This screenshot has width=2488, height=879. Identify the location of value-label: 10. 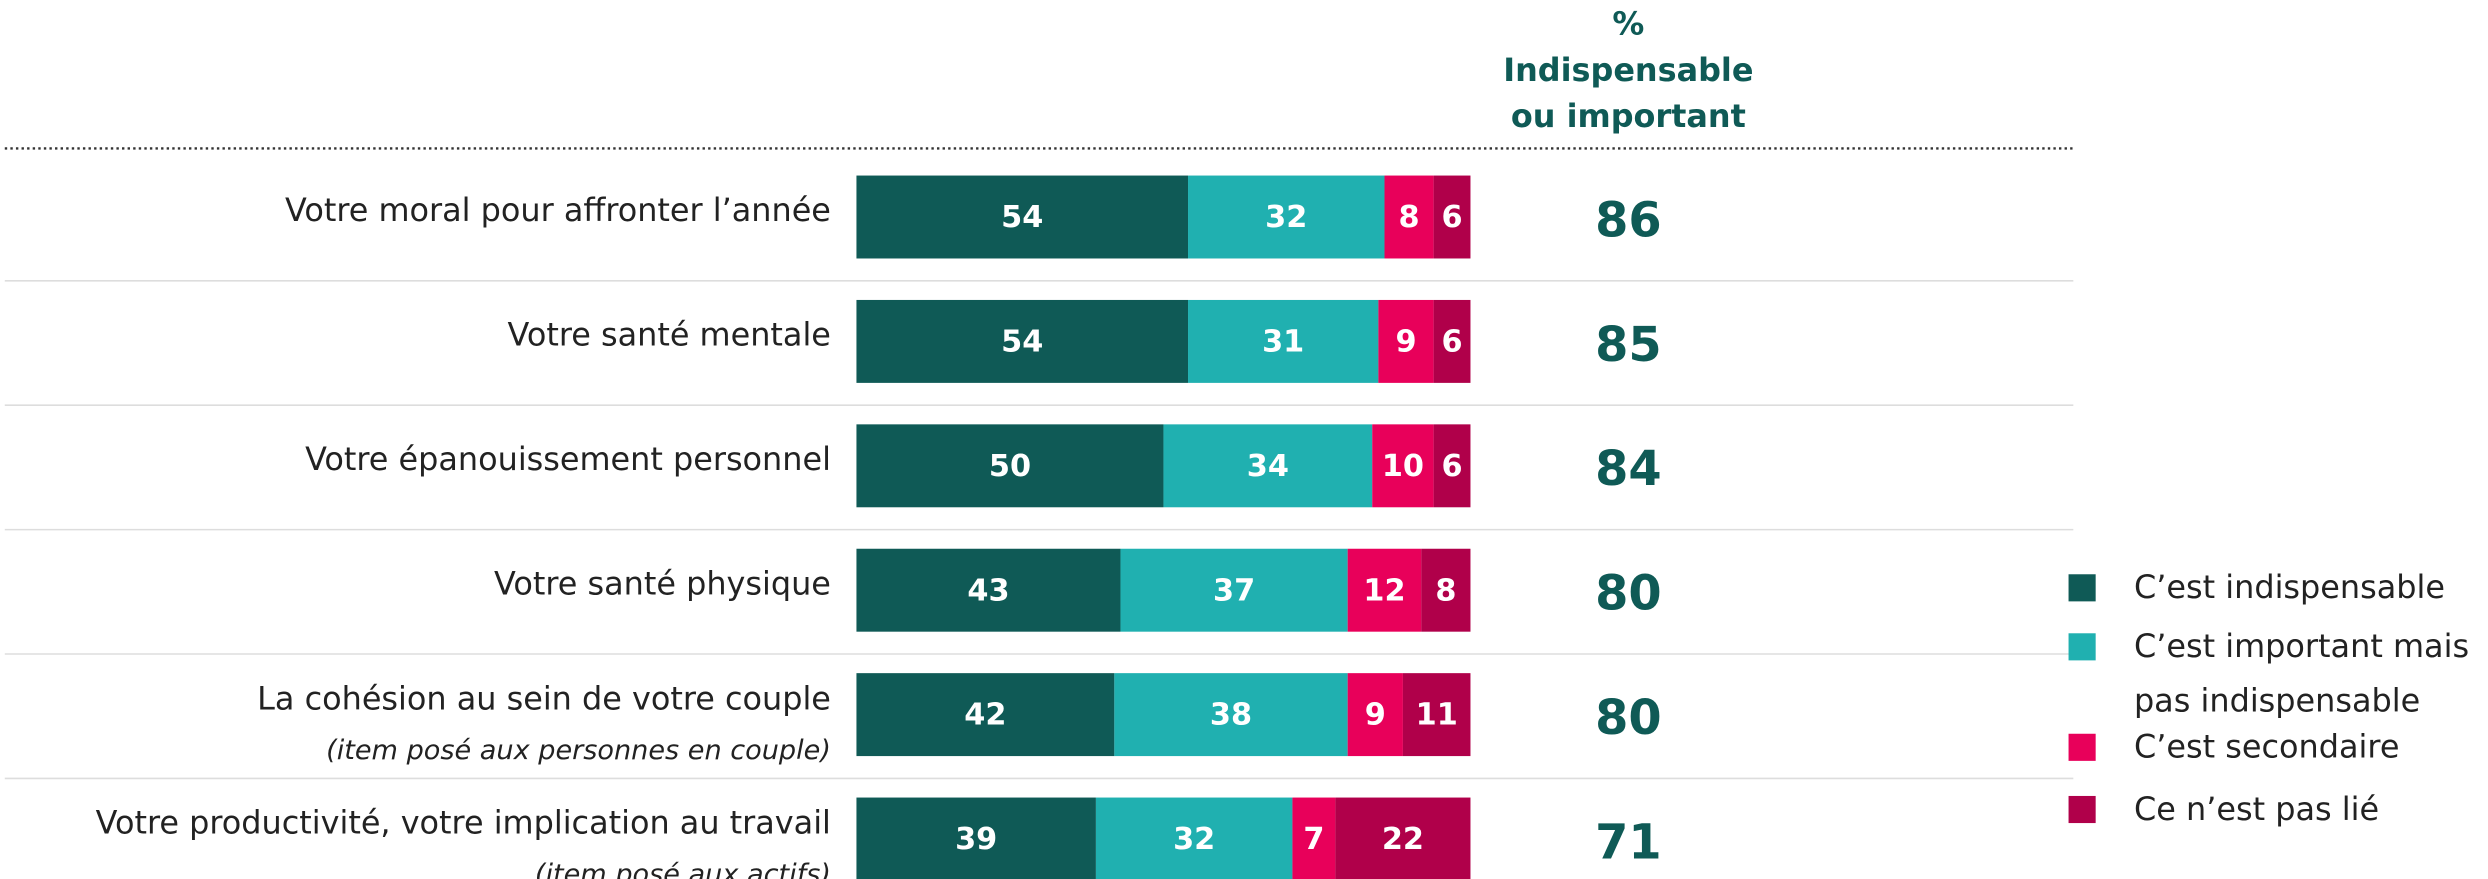
(1403, 466).